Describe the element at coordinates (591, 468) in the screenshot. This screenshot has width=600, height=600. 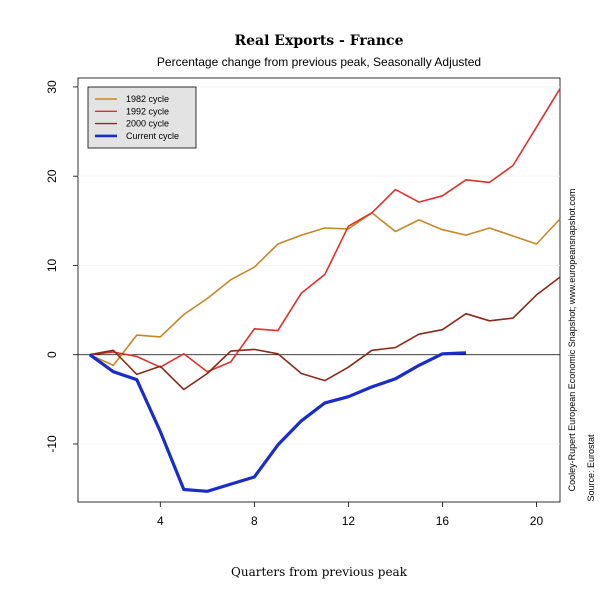
I see `source-text: Source: Eurostat` at that location.